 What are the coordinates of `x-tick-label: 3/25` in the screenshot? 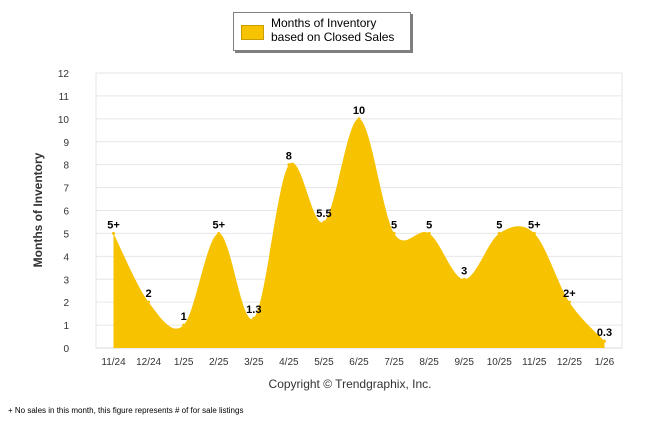 It's located at (254, 362).